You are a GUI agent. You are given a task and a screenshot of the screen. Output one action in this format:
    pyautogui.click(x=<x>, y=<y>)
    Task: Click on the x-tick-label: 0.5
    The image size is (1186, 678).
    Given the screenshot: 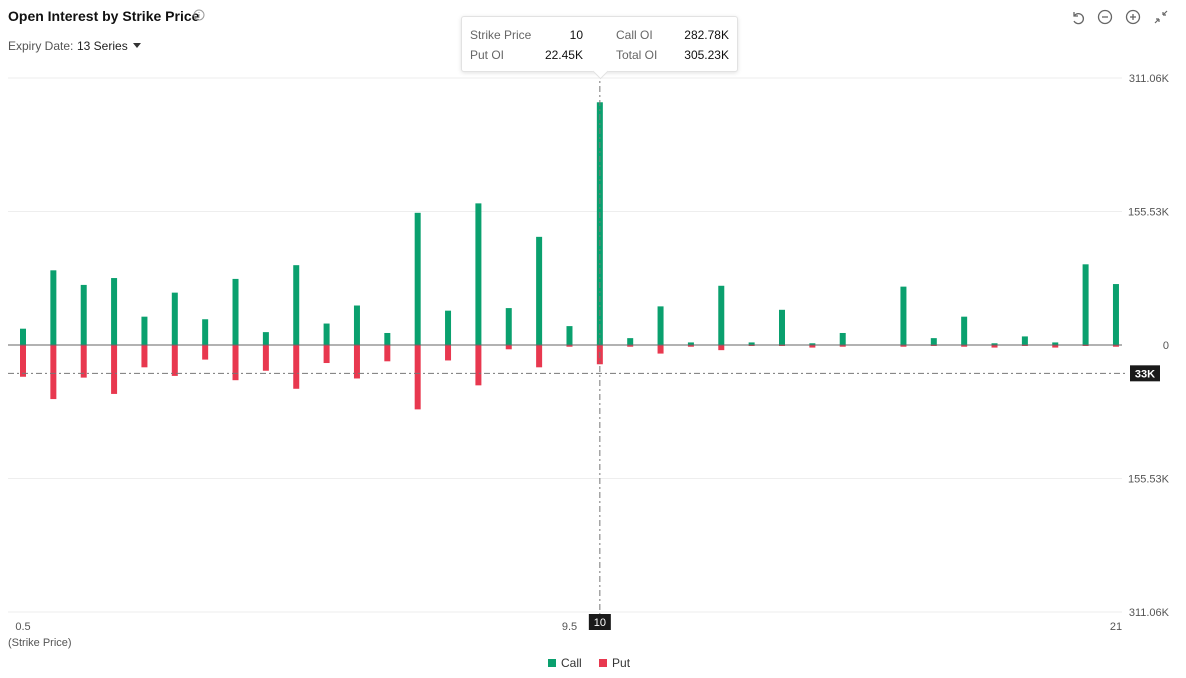 What is the action you would take?
    pyautogui.click(x=22, y=627)
    